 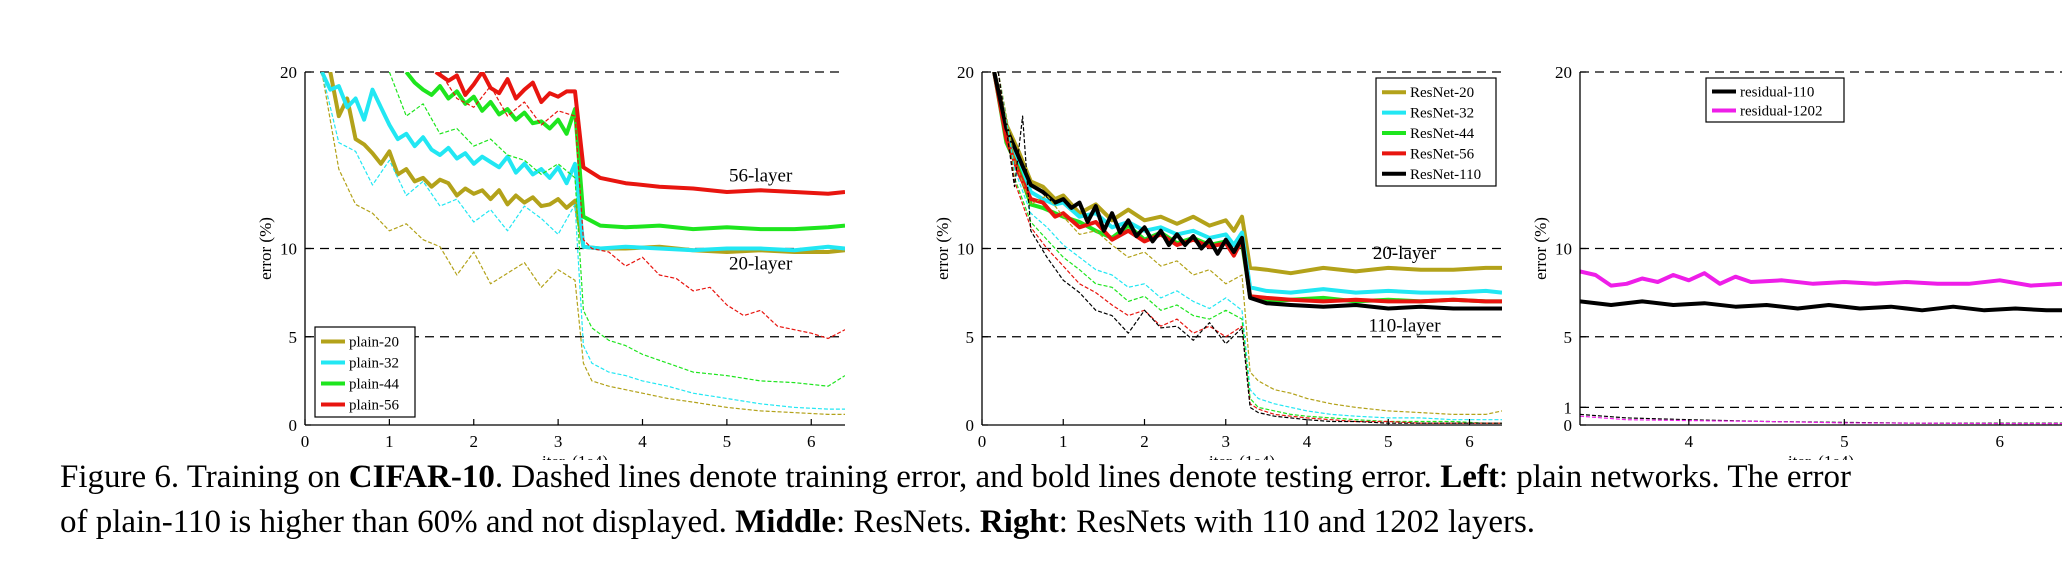 What do you see at coordinates (1781, 112) in the screenshot?
I see `legend-label: residual-1202` at bounding box center [1781, 112].